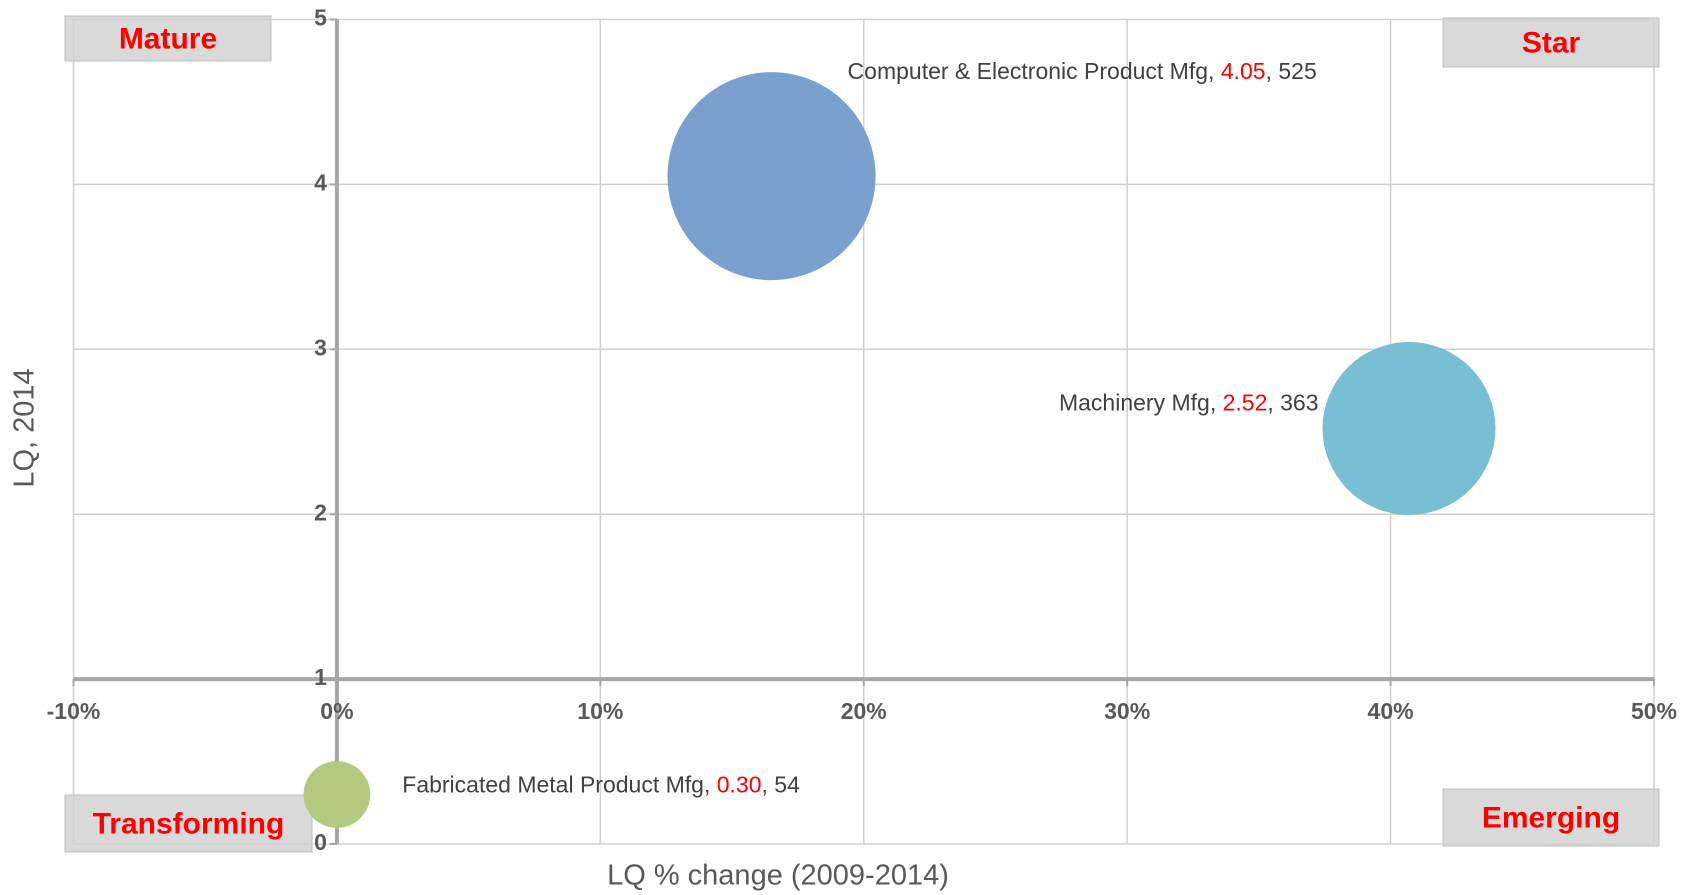 The image size is (1690, 895). What do you see at coordinates (787, 785) in the screenshot?
I see `size-label: 54` at bounding box center [787, 785].